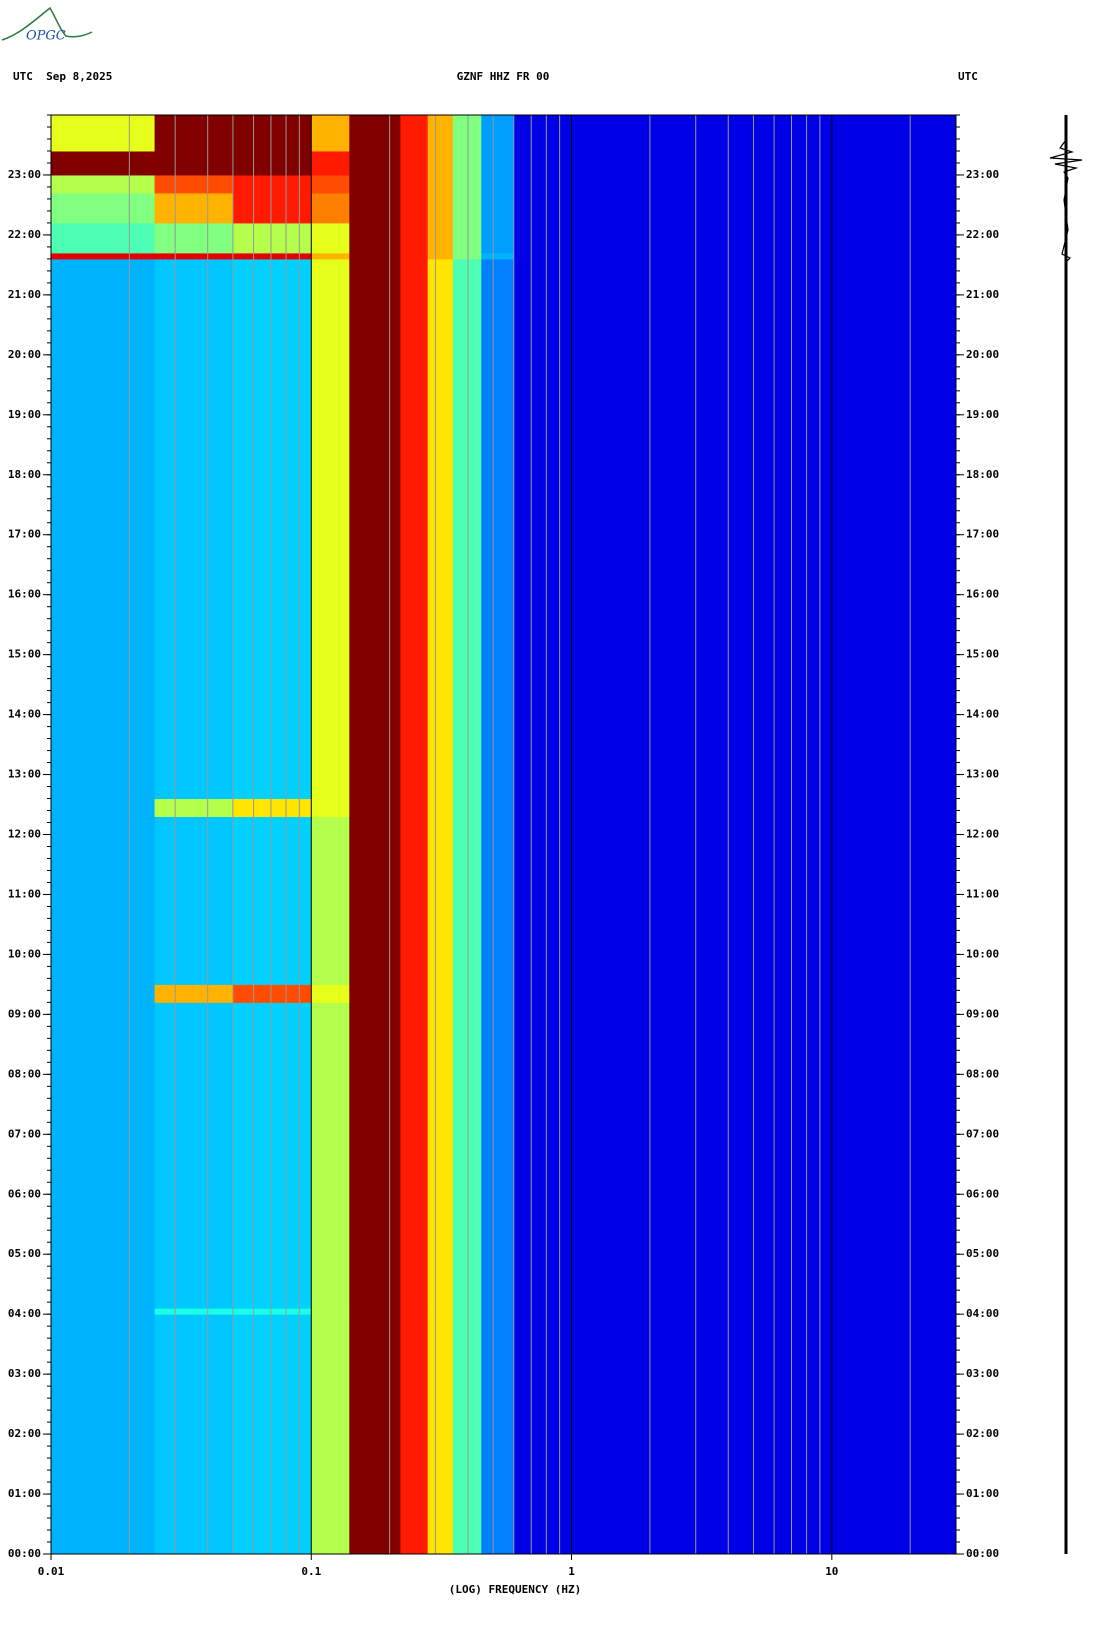  Describe the element at coordinates (982, 1133) in the screenshot. I see `y-tick-label: 07:00` at that location.